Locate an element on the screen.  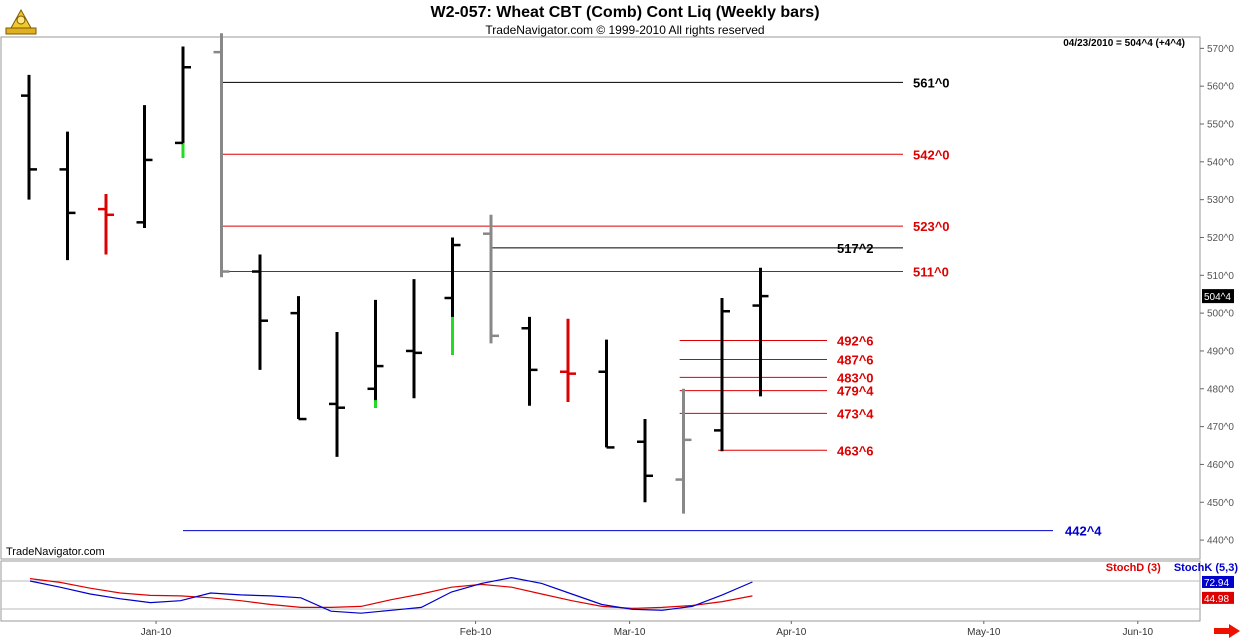
level-label: 492^6 is located at coordinates (855, 341).